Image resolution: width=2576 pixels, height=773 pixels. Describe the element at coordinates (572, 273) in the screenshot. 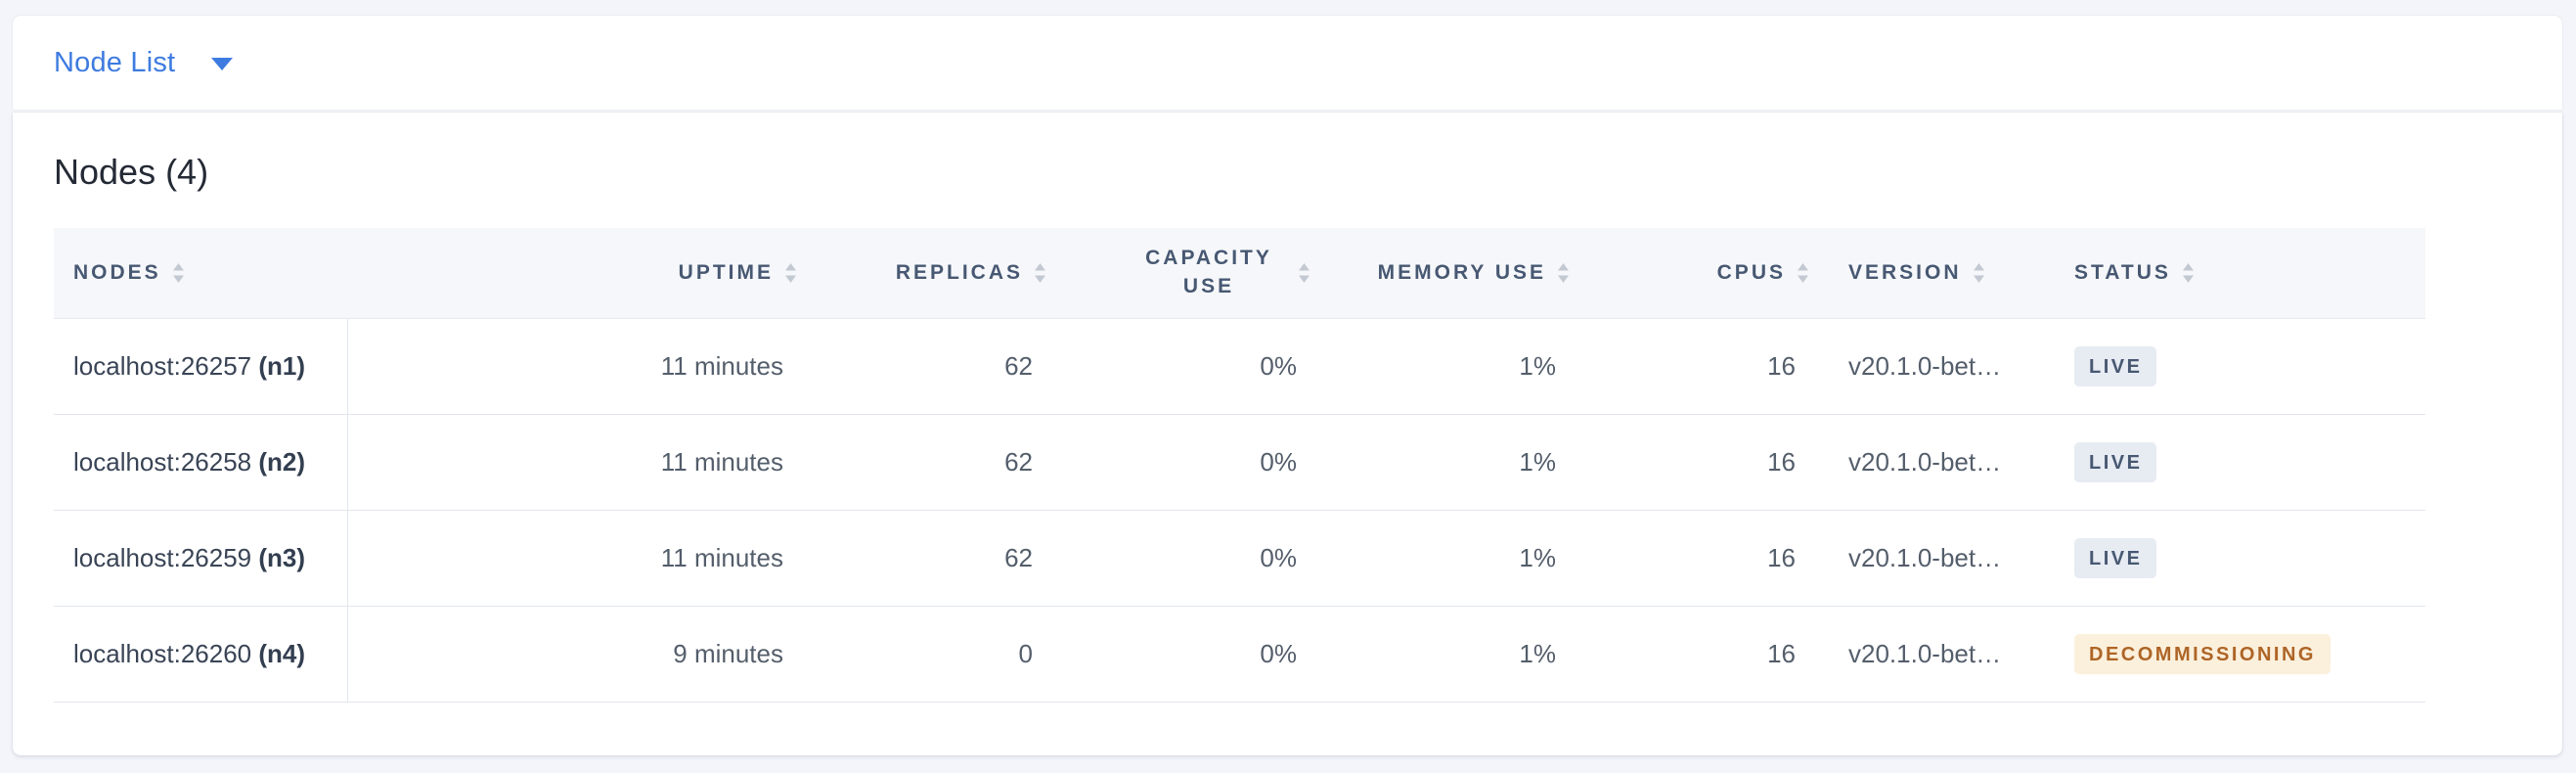

I see `column-header-uptime: UPTIME` at that location.